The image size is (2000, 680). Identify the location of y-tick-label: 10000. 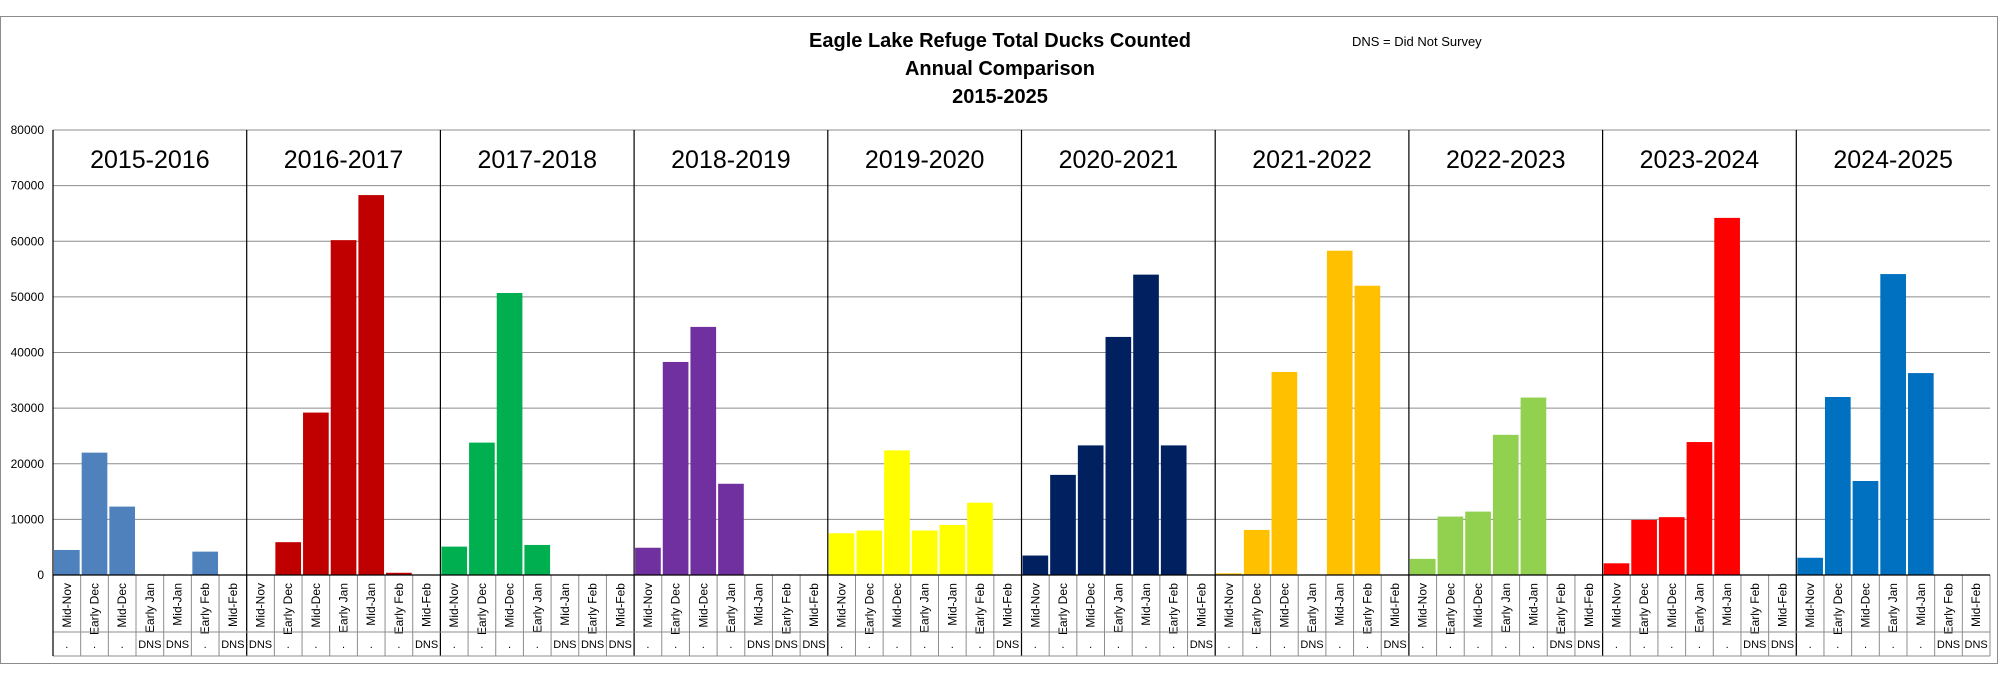
(28, 519).